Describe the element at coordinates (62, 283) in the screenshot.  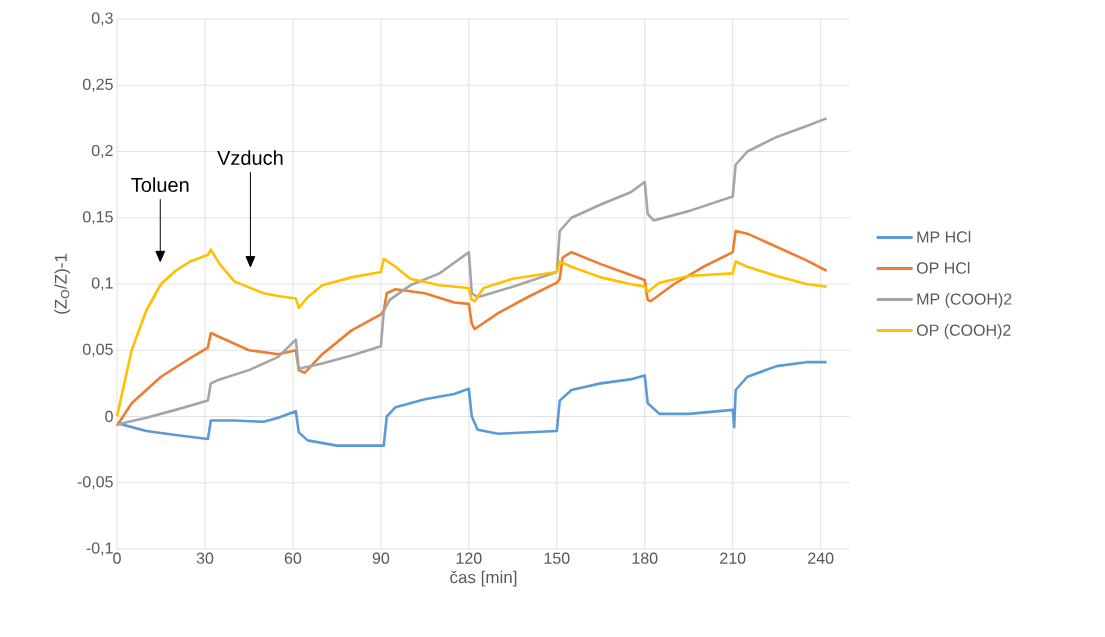
I see `y-axis-title: (Z$_{O}$/Z)-1` at that location.